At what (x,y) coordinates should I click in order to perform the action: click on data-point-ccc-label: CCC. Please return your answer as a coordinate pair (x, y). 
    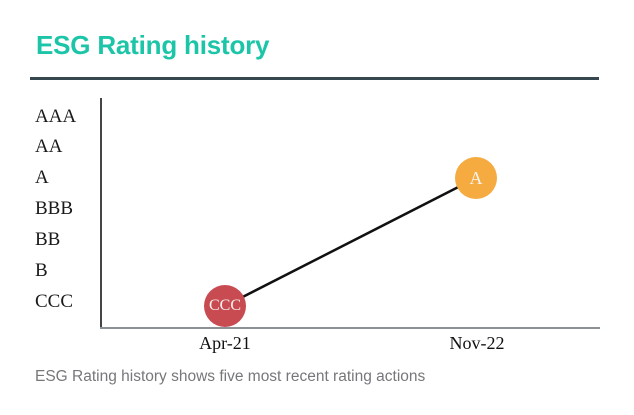
    Looking at the image, I should click on (224, 305).